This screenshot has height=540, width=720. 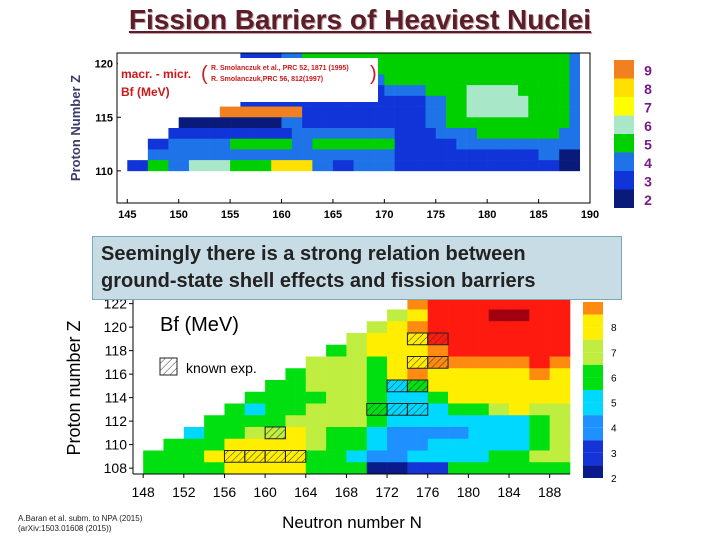 What do you see at coordinates (230, 215) in the screenshot?
I see `x-tick-label-1: 155` at bounding box center [230, 215].